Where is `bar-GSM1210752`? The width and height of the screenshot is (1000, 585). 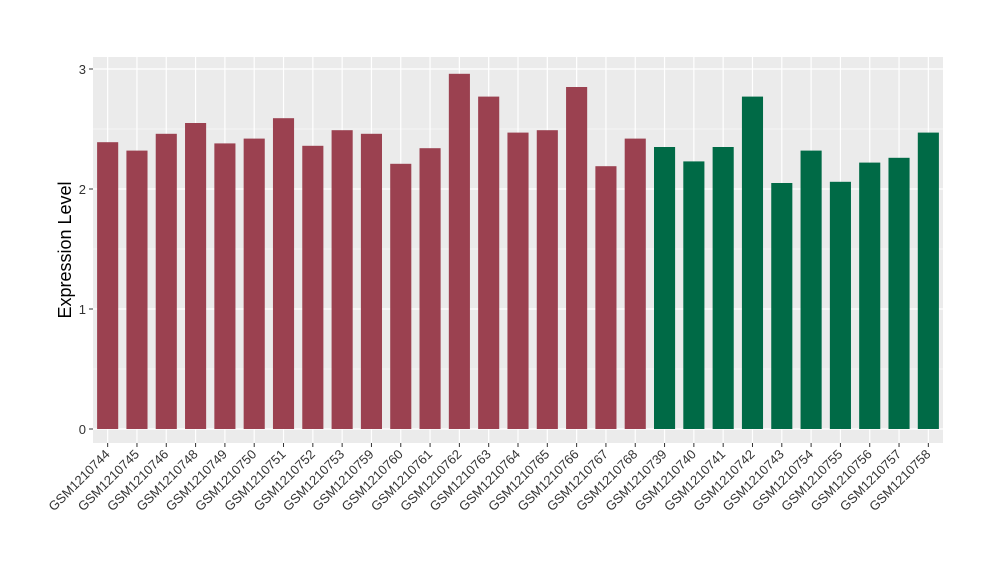 bar-GSM1210752 is located at coordinates (313, 287).